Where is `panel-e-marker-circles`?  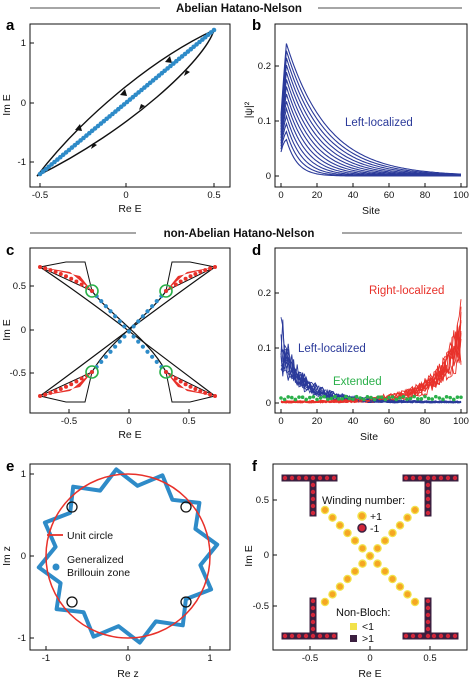 panel-e-marker-circles is located at coordinates (129, 554).